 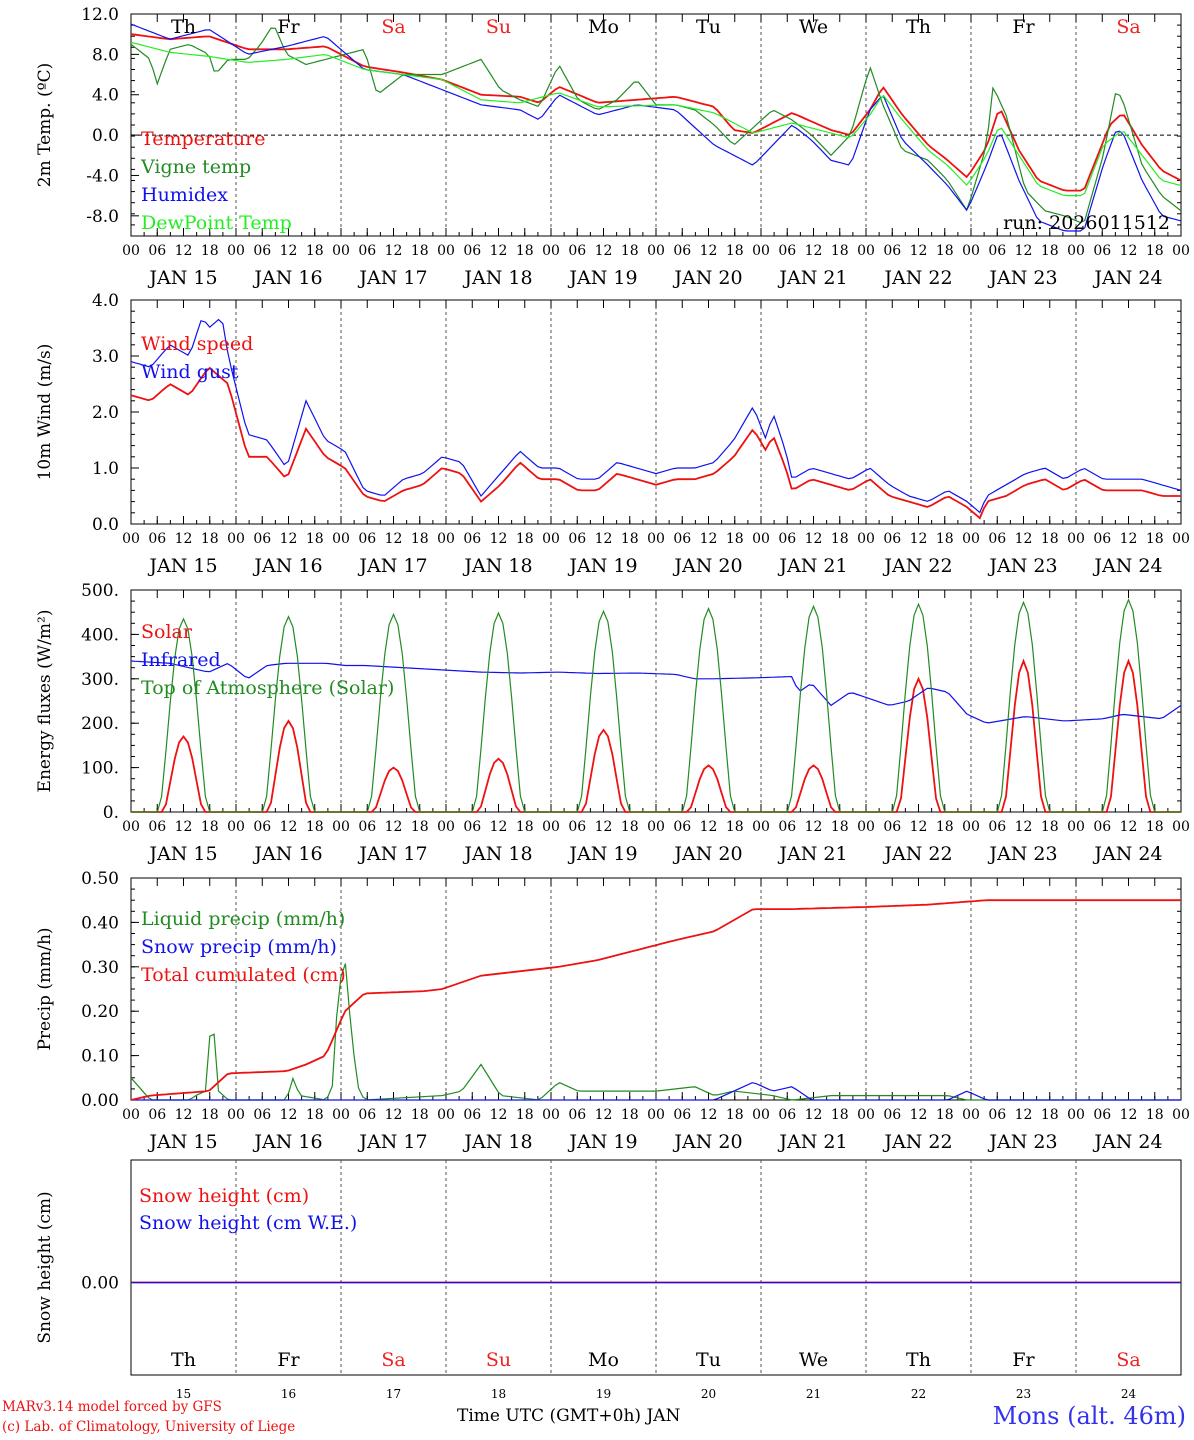 What do you see at coordinates (1023, 1394) in the screenshot?
I see `day-number: 23` at bounding box center [1023, 1394].